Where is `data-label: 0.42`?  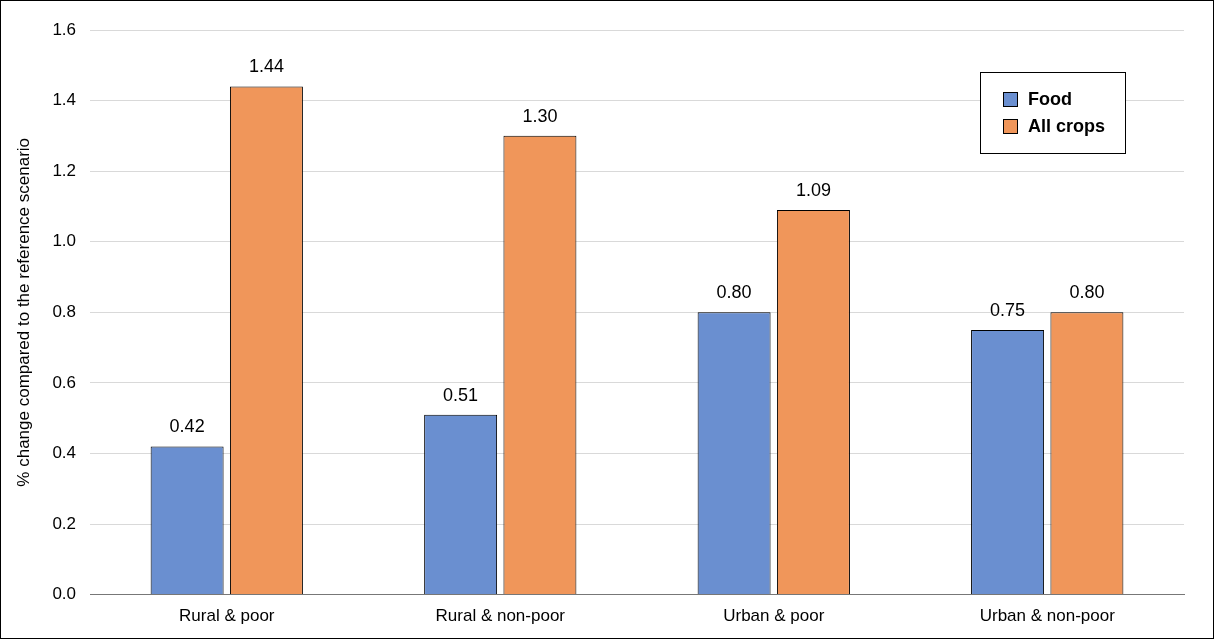
data-label: 0.42 is located at coordinates (187, 426).